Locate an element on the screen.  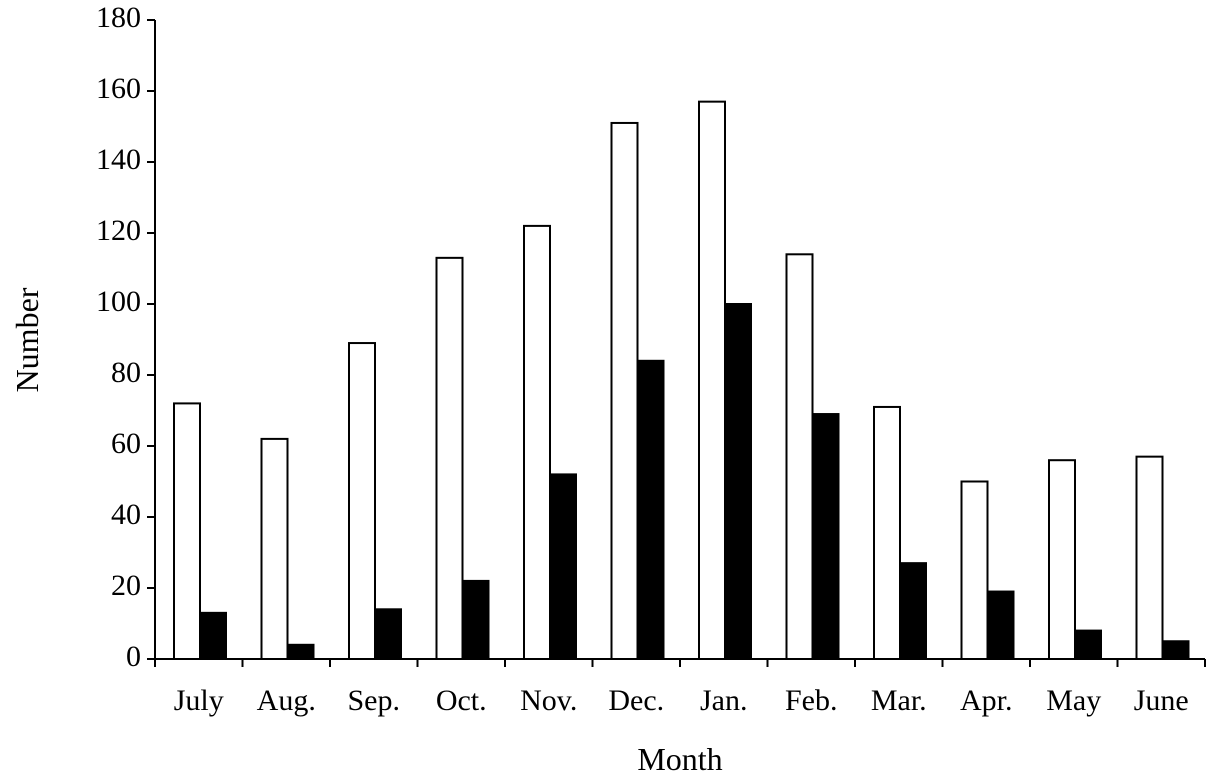
y-tick-label: 40 is located at coordinates (126, 514).